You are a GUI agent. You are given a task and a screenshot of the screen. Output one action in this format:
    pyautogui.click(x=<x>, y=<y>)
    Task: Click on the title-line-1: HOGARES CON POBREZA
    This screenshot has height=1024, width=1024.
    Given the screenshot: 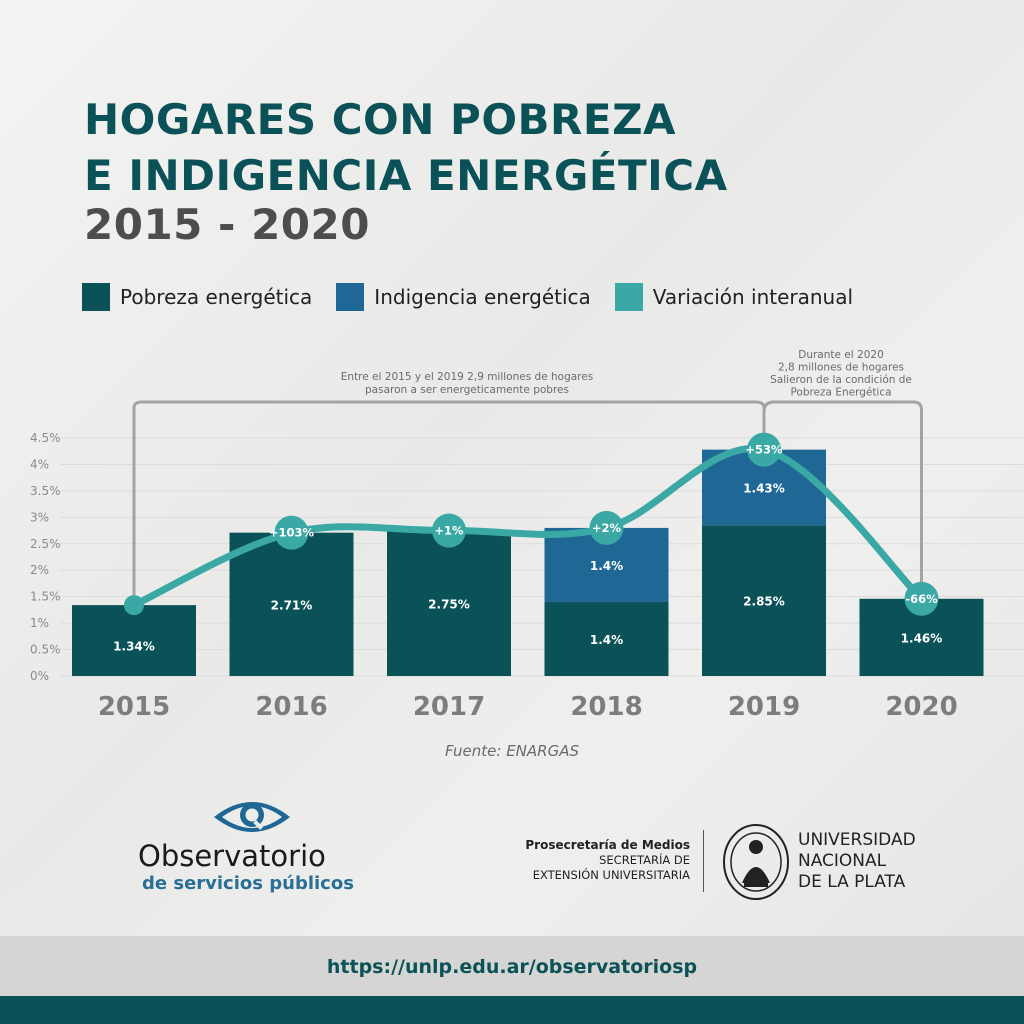 What is the action you would take?
    pyautogui.click(x=380, y=119)
    